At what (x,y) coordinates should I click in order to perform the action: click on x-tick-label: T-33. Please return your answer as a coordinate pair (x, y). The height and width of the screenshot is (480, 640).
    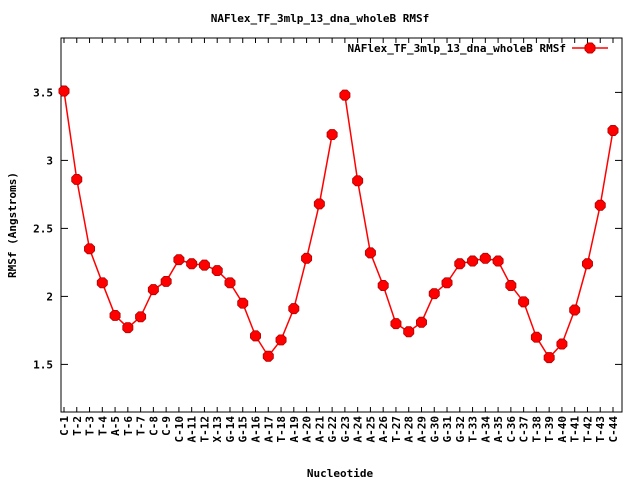
    Looking at the image, I should click on (473, 429).